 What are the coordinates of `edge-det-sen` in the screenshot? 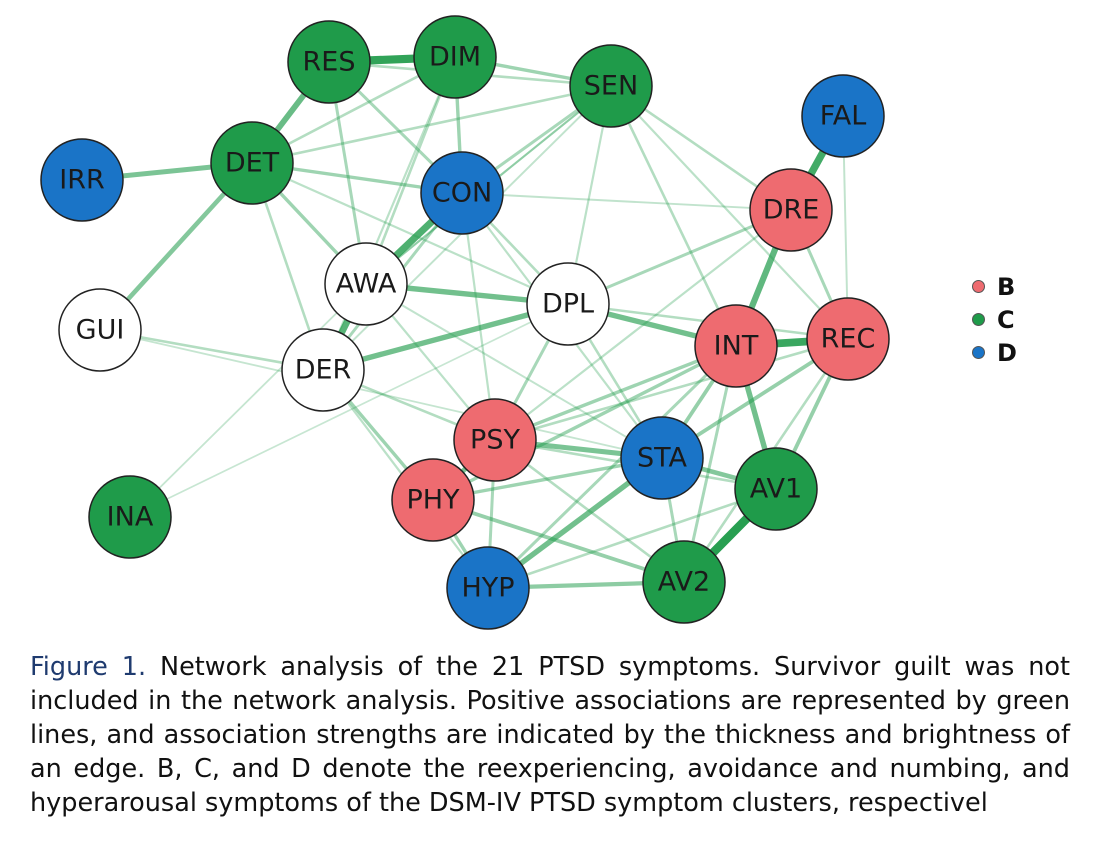 It's located at (431, 124).